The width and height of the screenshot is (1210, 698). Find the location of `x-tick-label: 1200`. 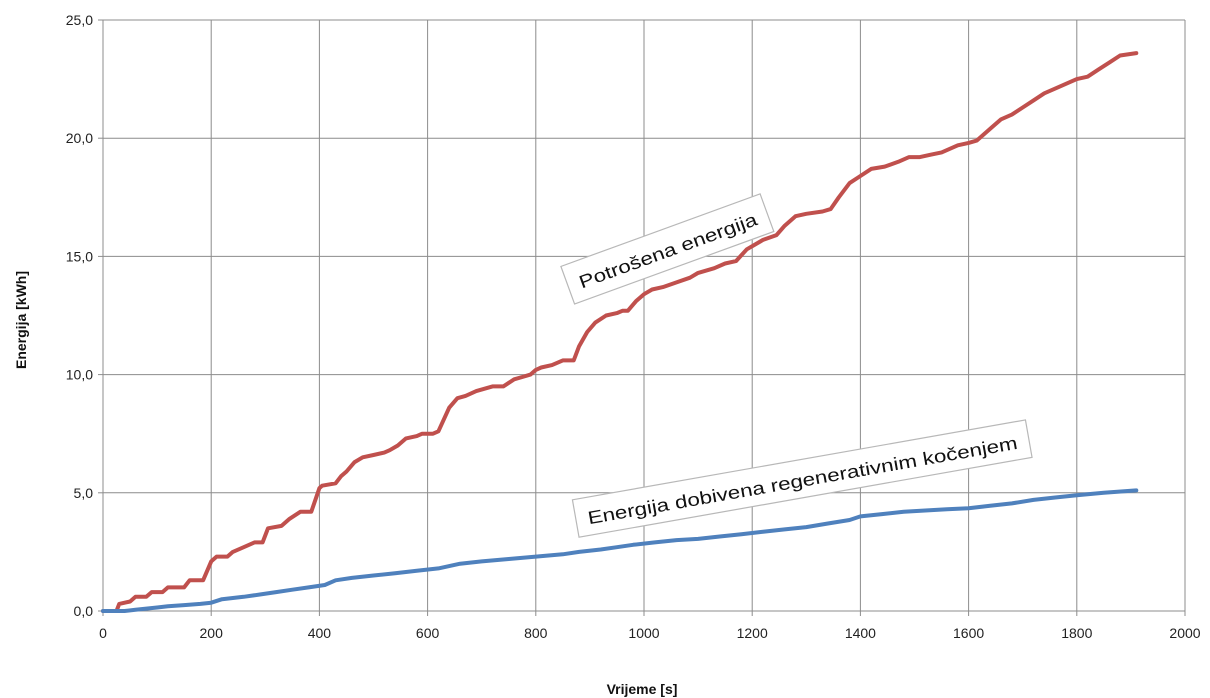

x-tick-label: 1200 is located at coordinates (752, 633).